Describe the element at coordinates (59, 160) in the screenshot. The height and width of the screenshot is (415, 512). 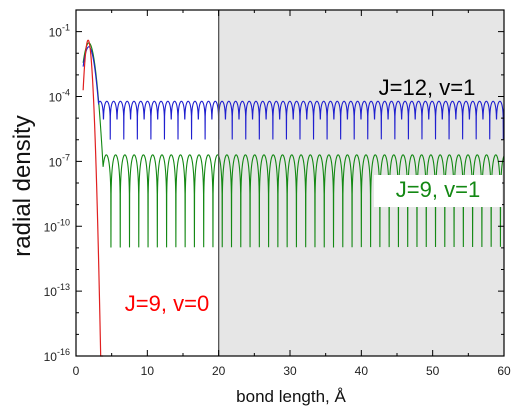
I see `y-tick-label: 10⁻⁷` at that location.